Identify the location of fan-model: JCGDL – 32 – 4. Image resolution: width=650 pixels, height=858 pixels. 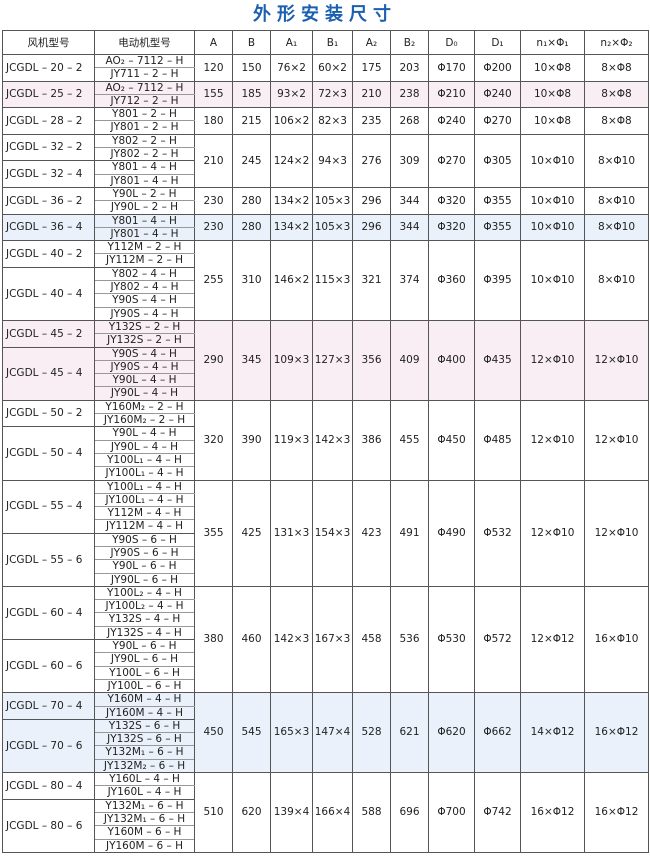
(48, 174).